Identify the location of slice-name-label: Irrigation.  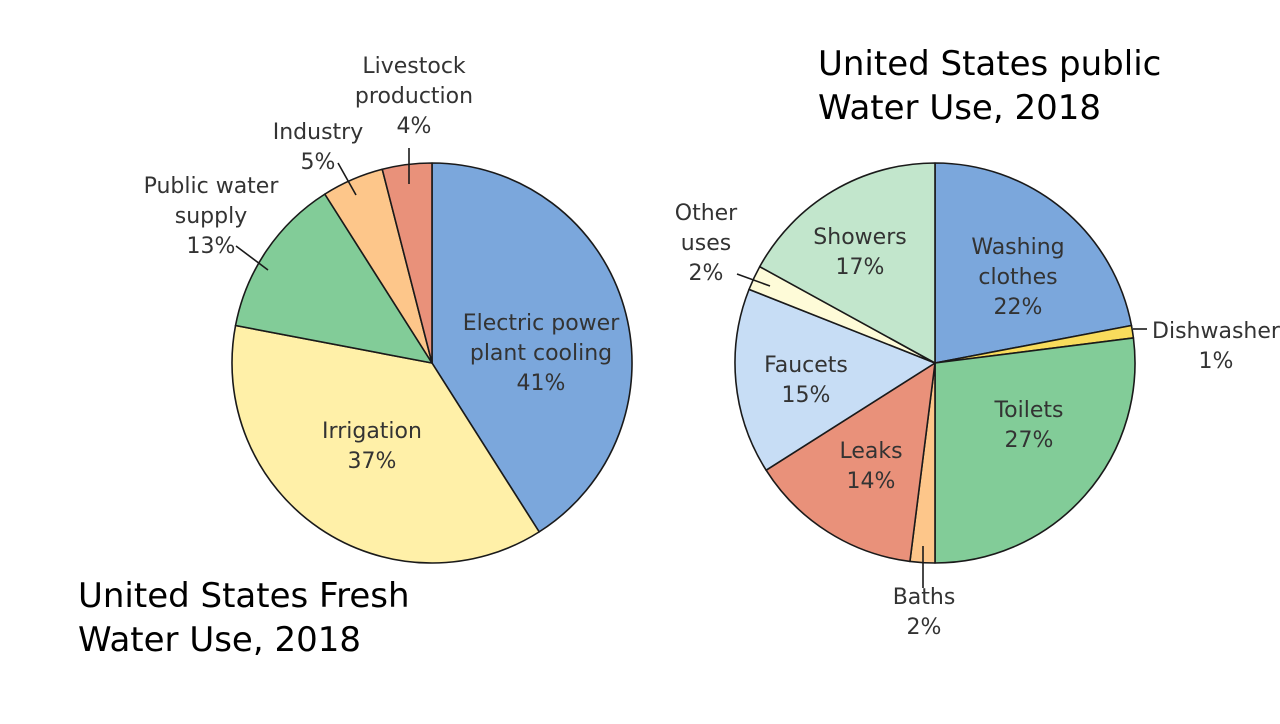
(372, 431).